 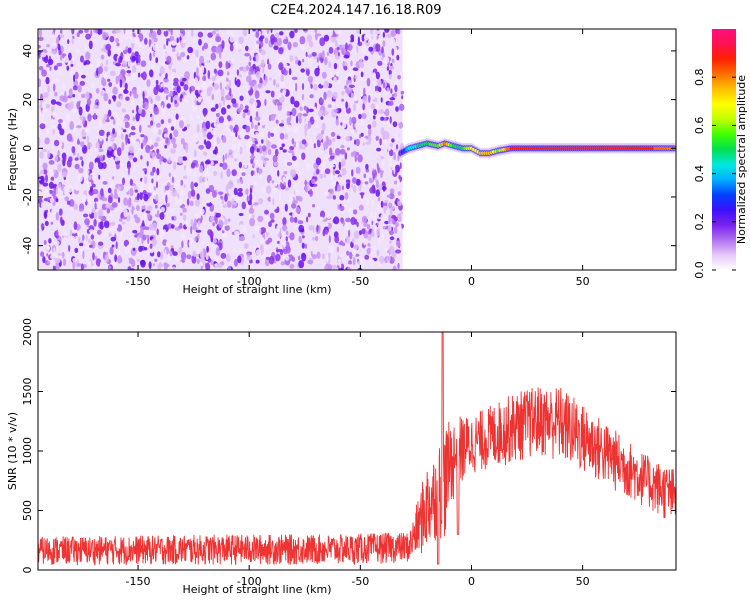 What do you see at coordinates (256, 589) in the screenshot?
I see `snr-xlabel: Height of straight line (km)` at bounding box center [256, 589].